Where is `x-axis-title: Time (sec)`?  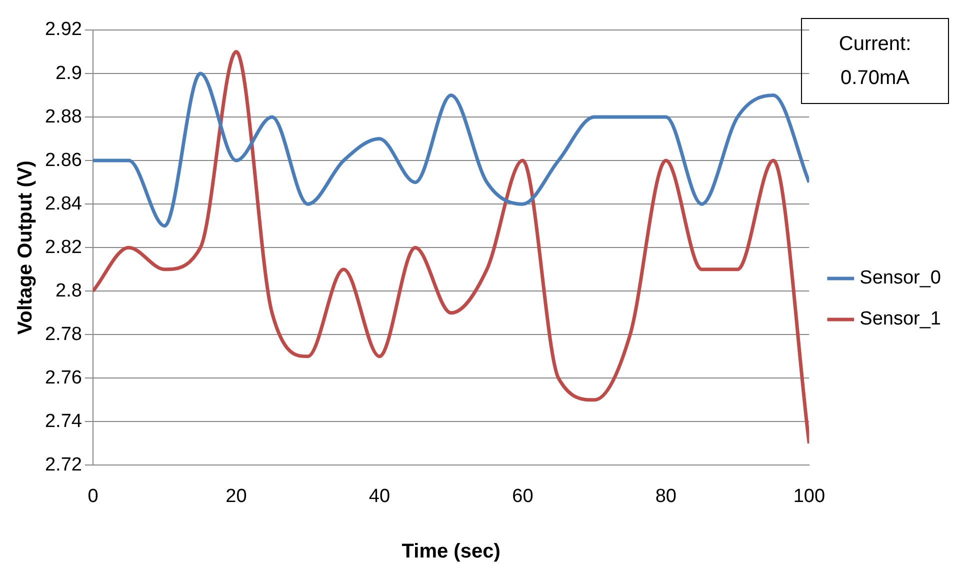 x-axis-title: Time (sec) is located at coordinates (451, 551).